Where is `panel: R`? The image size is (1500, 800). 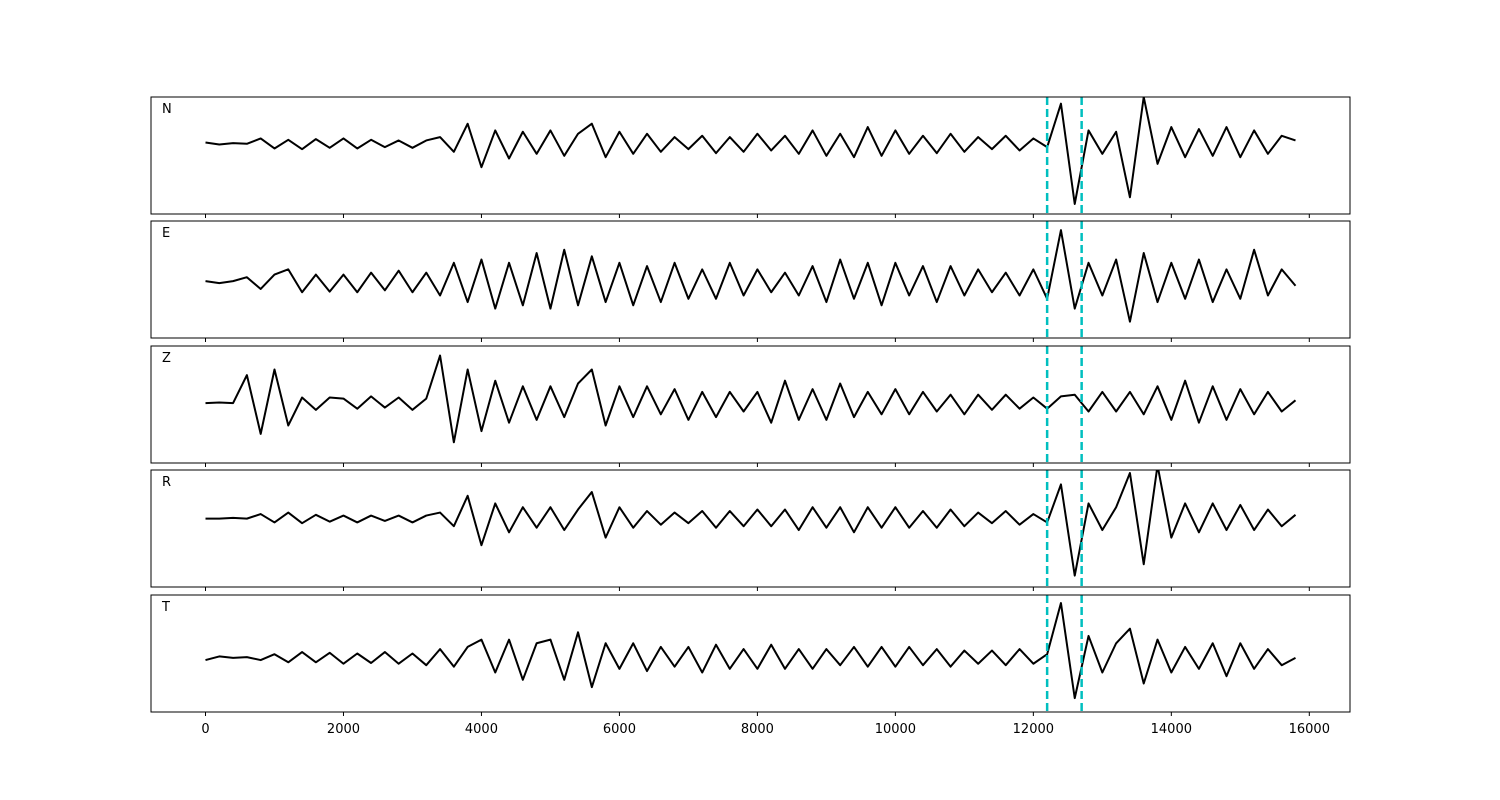 panel: R is located at coordinates (750, 530).